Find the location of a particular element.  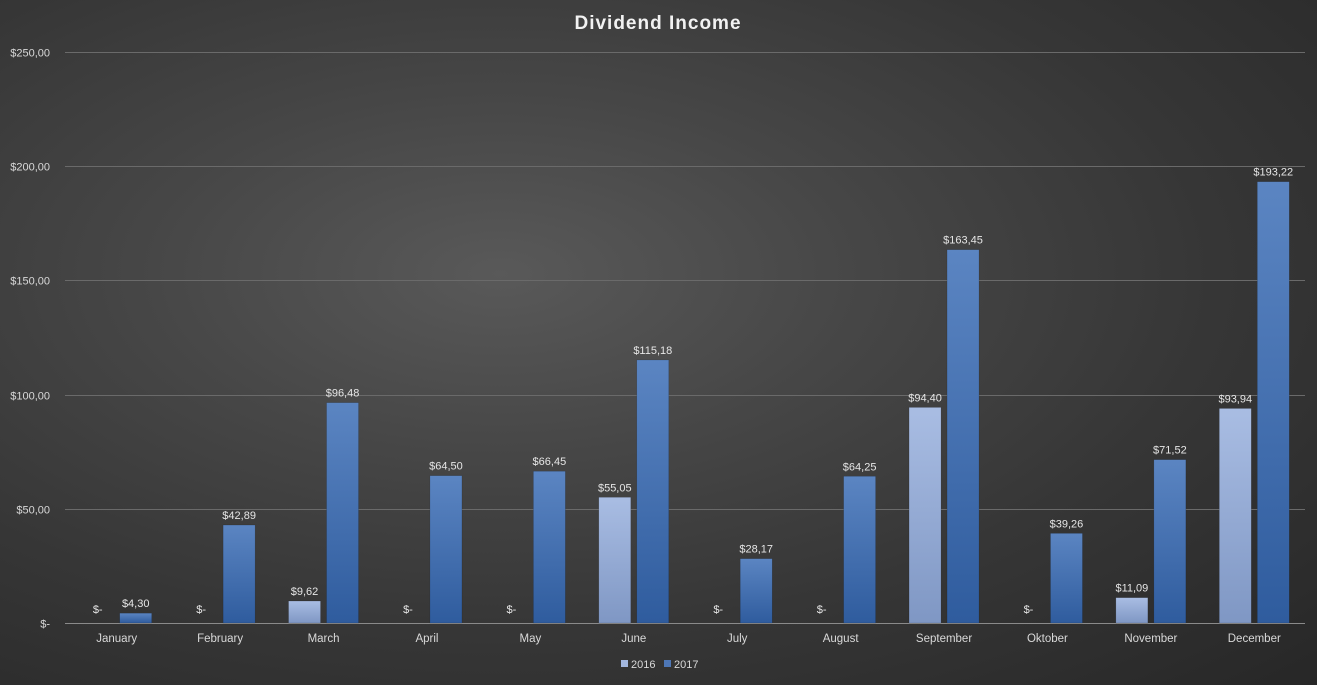

bar-2016-september is located at coordinates (925, 515).